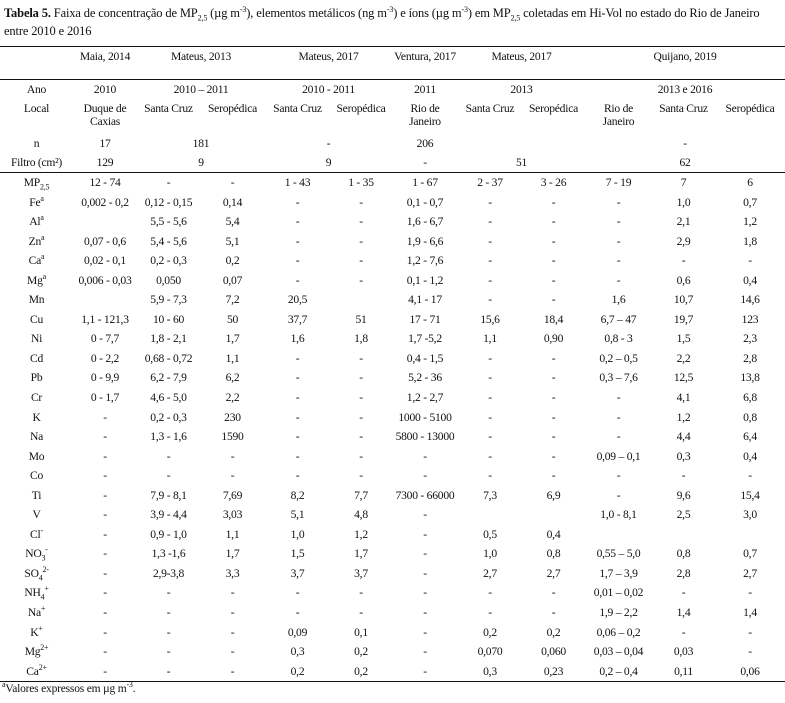  What do you see at coordinates (35, 261) in the screenshot?
I see `species-base: Ca` at bounding box center [35, 261].